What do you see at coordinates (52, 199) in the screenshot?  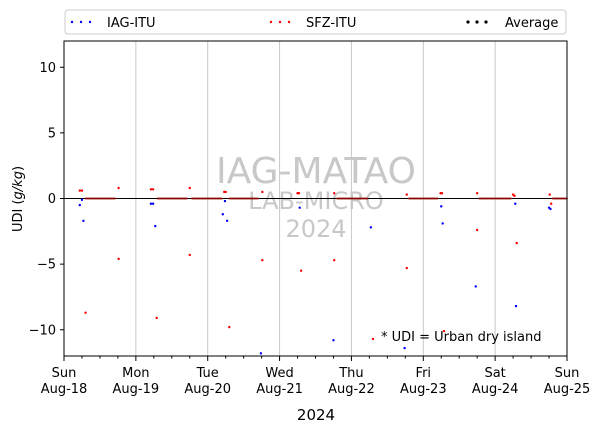 I see `y-tick-label: 0` at bounding box center [52, 199].